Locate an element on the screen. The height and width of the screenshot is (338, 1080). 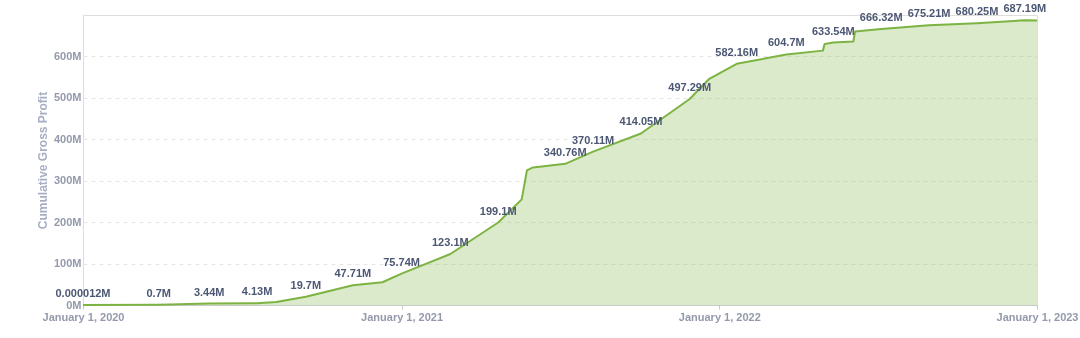
data-label: 47.71M is located at coordinates (353, 273).